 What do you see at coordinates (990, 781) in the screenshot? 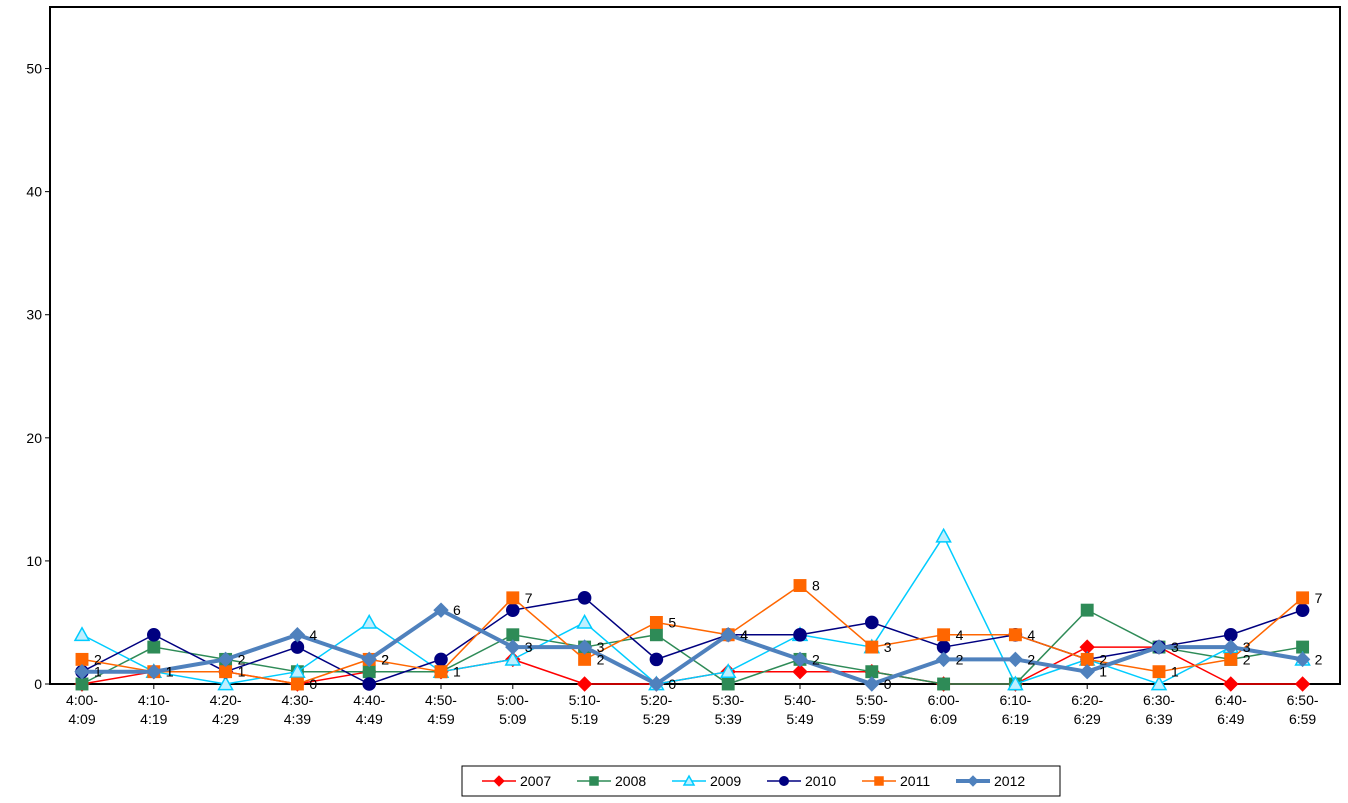
I see `legend-item-2012: 2012` at bounding box center [990, 781].